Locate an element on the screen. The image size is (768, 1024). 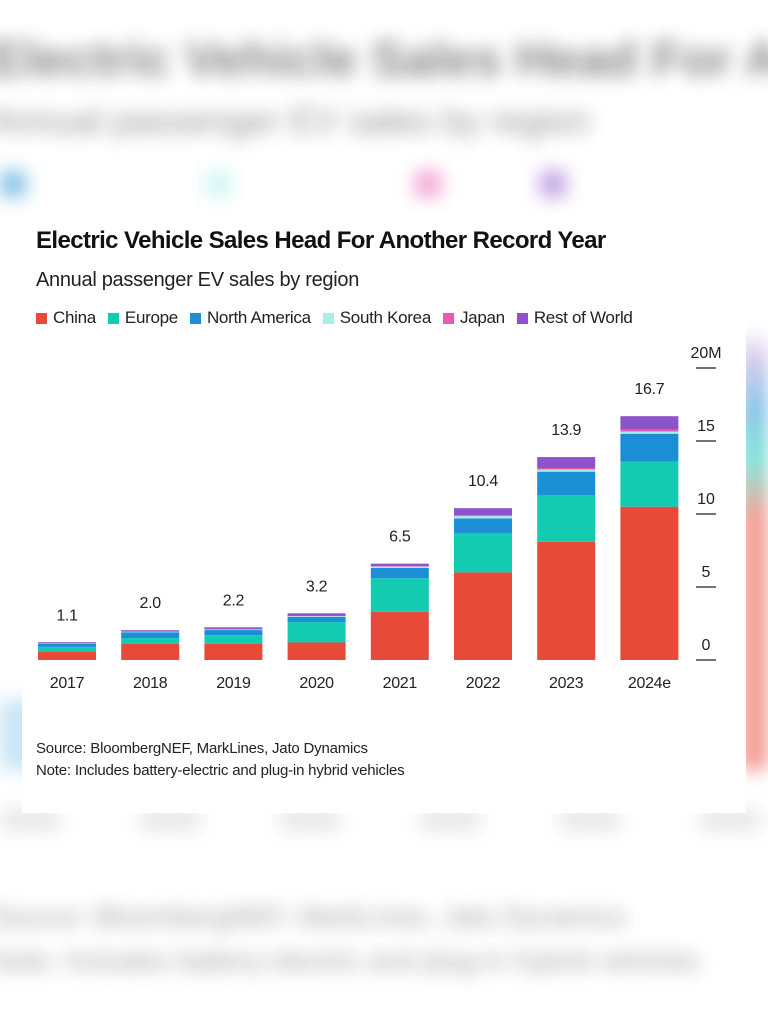
backdrop-subtitle: Annual passenger EV sales by region is located at coordinates (295, 120).